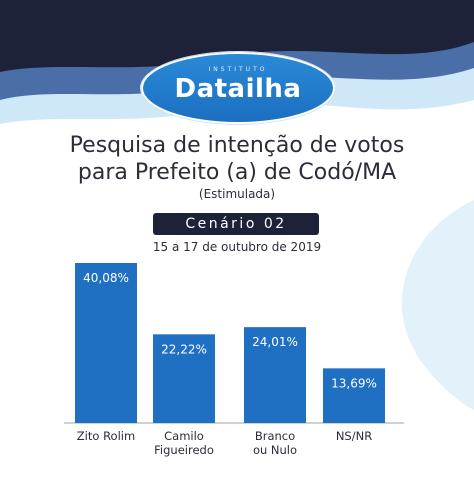  I want to click on chart-title-line1: Pesquisa de intenção de votos, so click(237, 145).